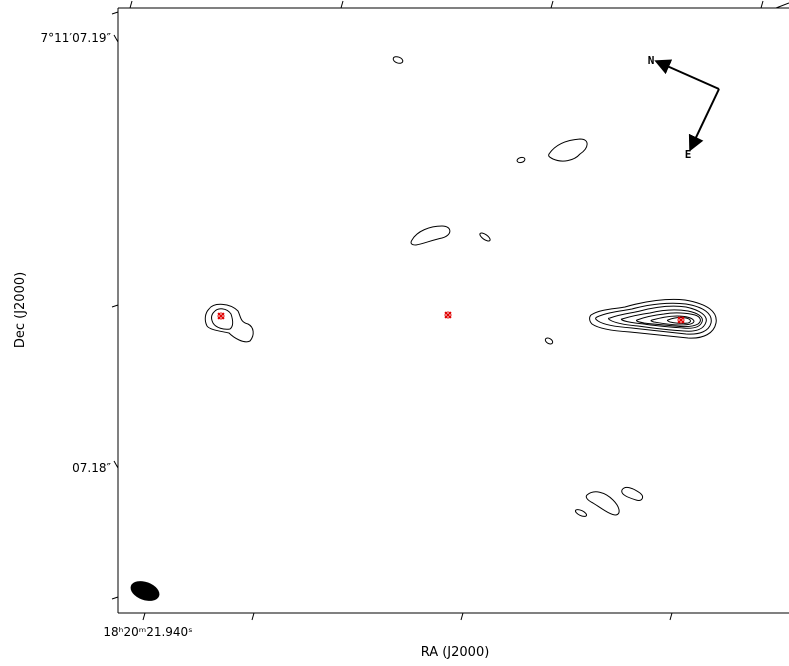  I want to click on left-source-contours, so click(229, 323).